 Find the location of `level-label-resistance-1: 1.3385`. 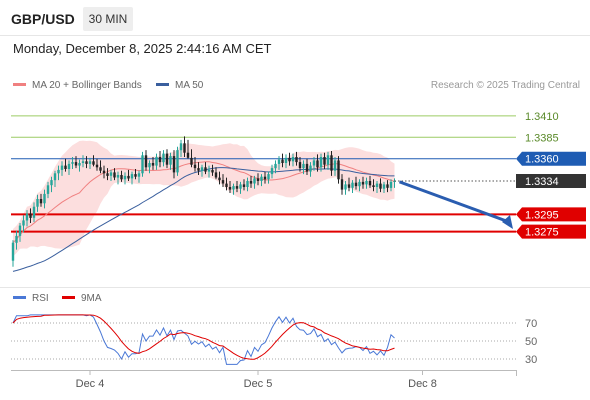

level-label-resistance-1: 1.3385 is located at coordinates (542, 138).